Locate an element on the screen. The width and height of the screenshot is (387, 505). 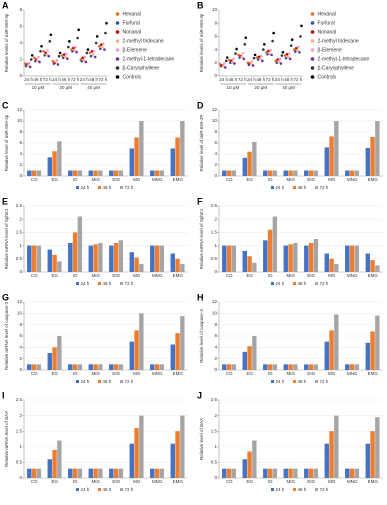
y-tick-label: 0.5 is located at coordinates (19, 258).